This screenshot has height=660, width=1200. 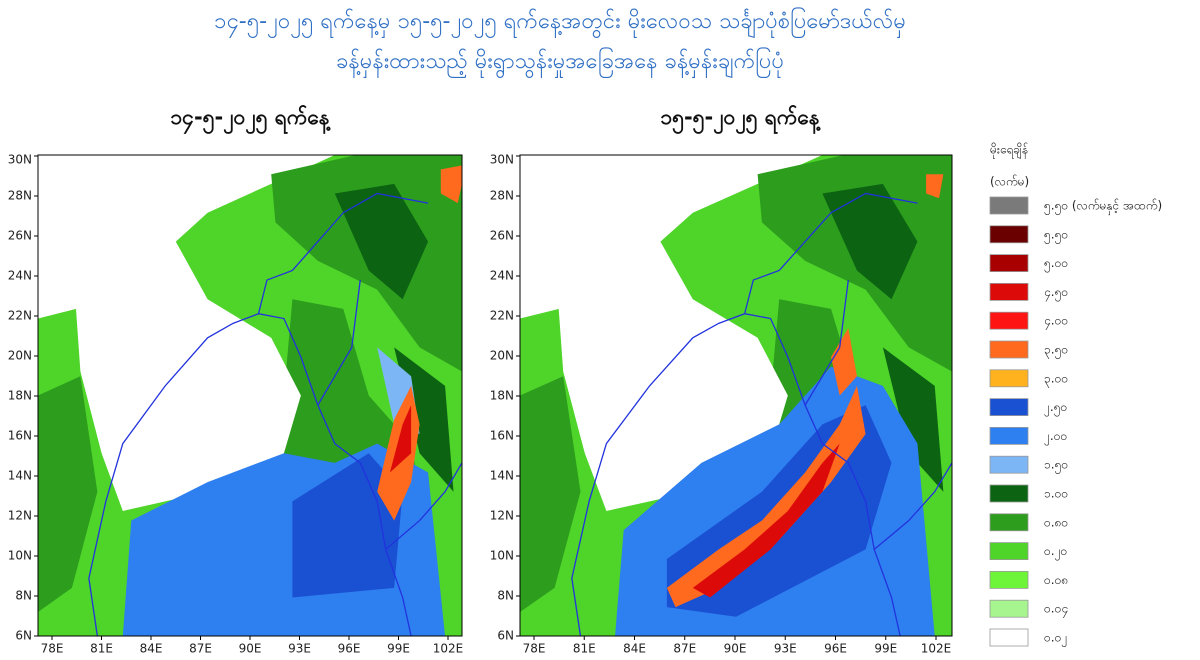 I want to click on legend-title: မိုးရေချိန်, so click(x=1009, y=151).